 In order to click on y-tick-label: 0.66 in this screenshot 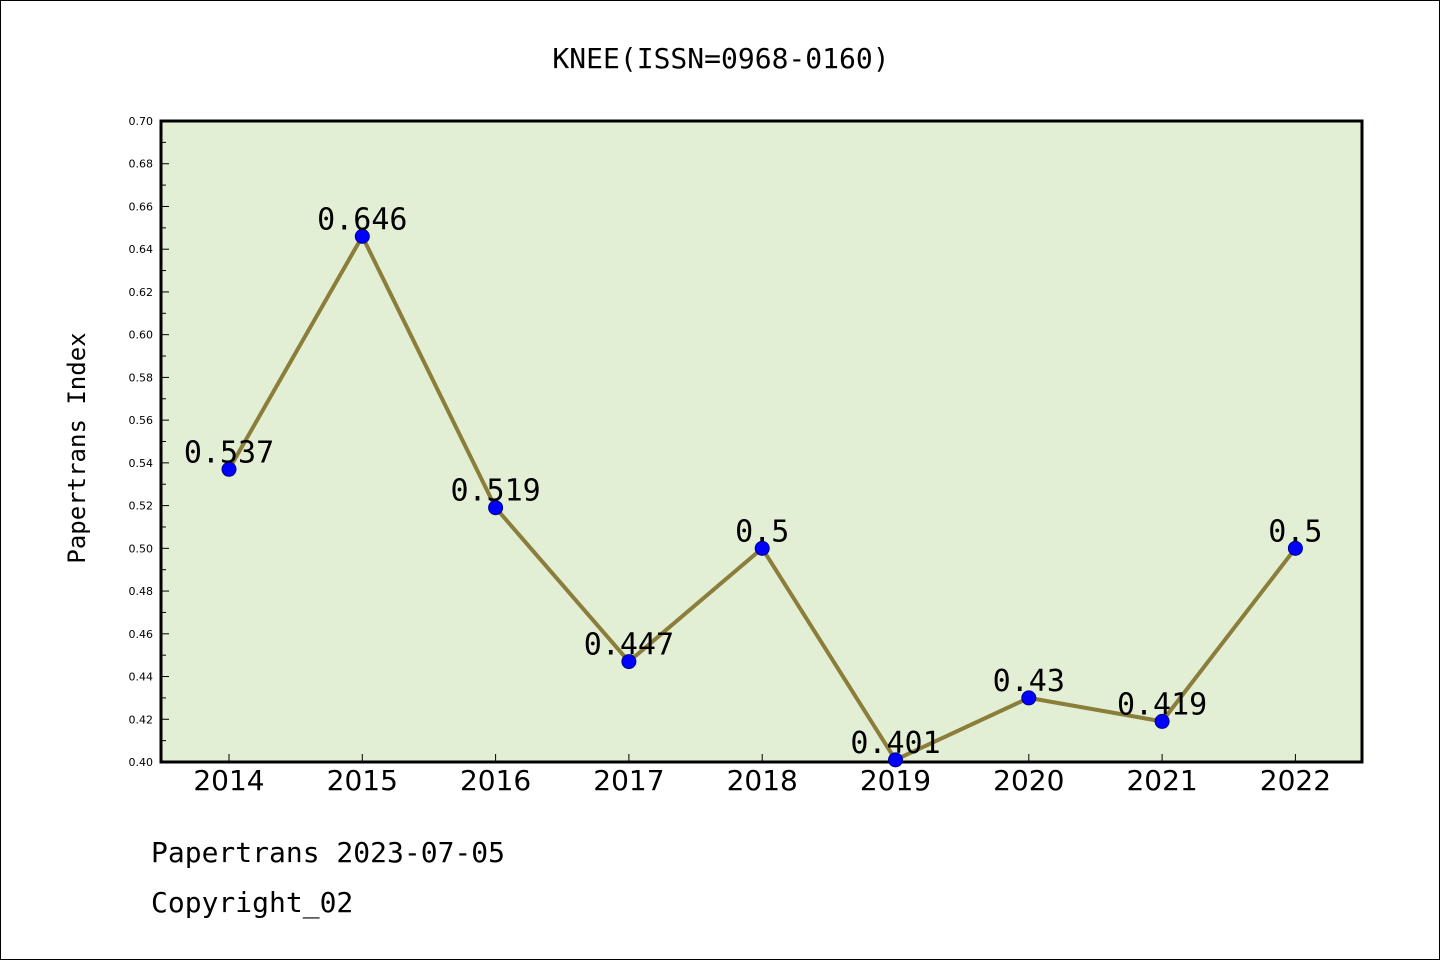, I will do `click(141, 206)`.